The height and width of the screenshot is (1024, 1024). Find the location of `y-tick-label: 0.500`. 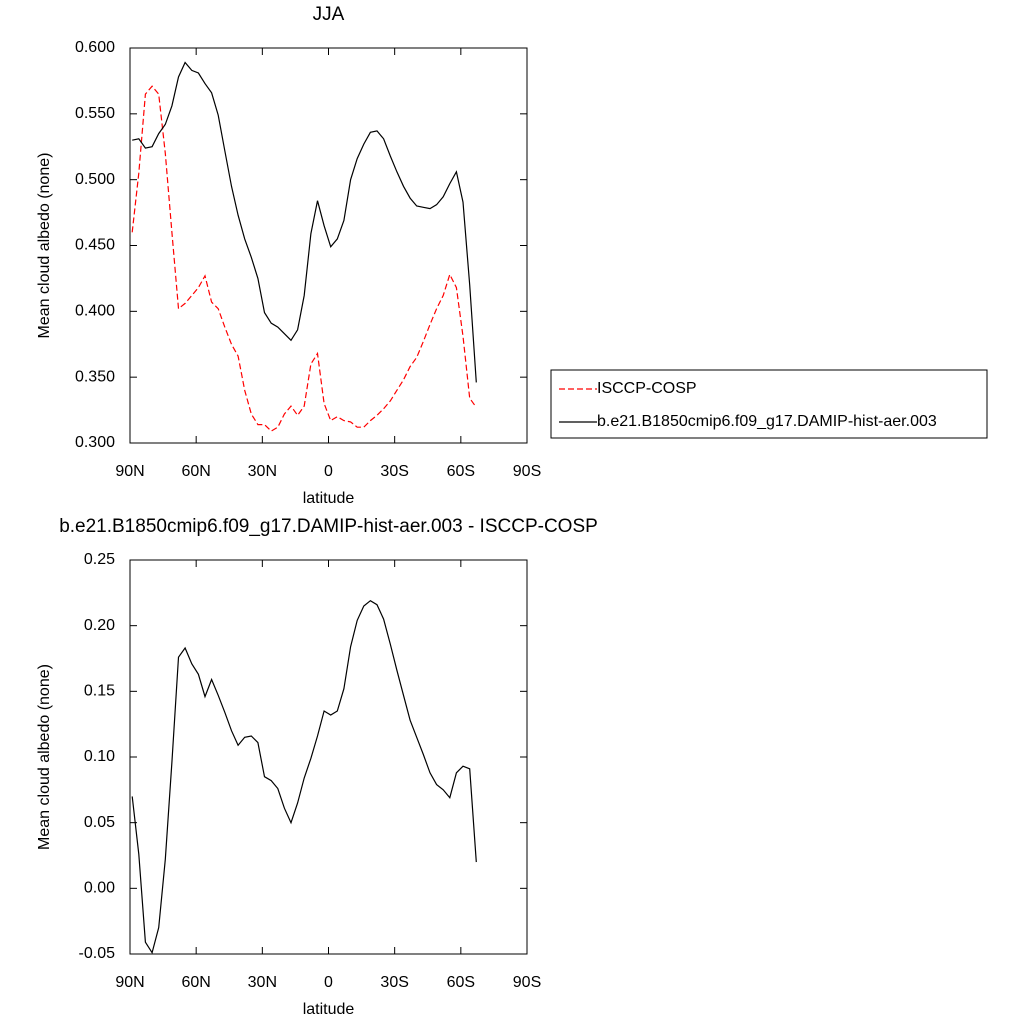

y-tick-label: 0.500 is located at coordinates (95, 179).